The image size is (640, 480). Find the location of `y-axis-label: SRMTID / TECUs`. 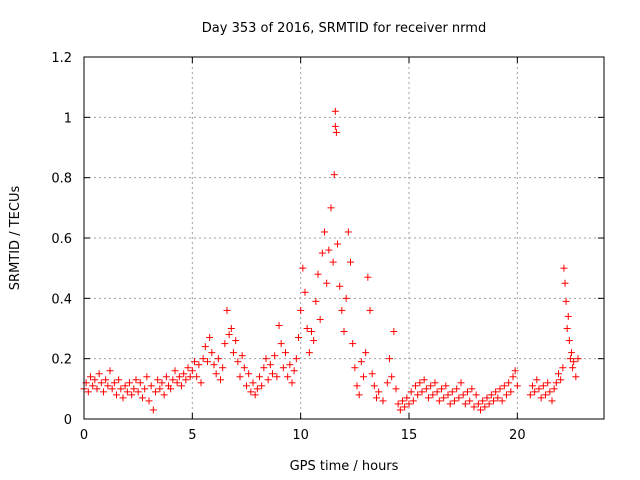

y-axis-label: SRMTID / TECUs is located at coordinates (15, 238).